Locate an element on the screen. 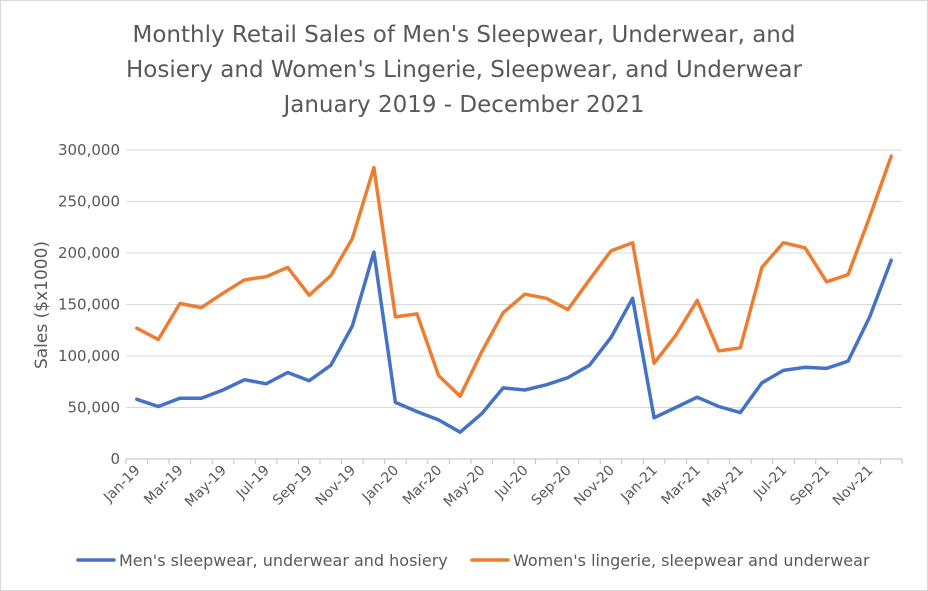  x-tick-label: Jan-19 is located at coordinates (121, 484).